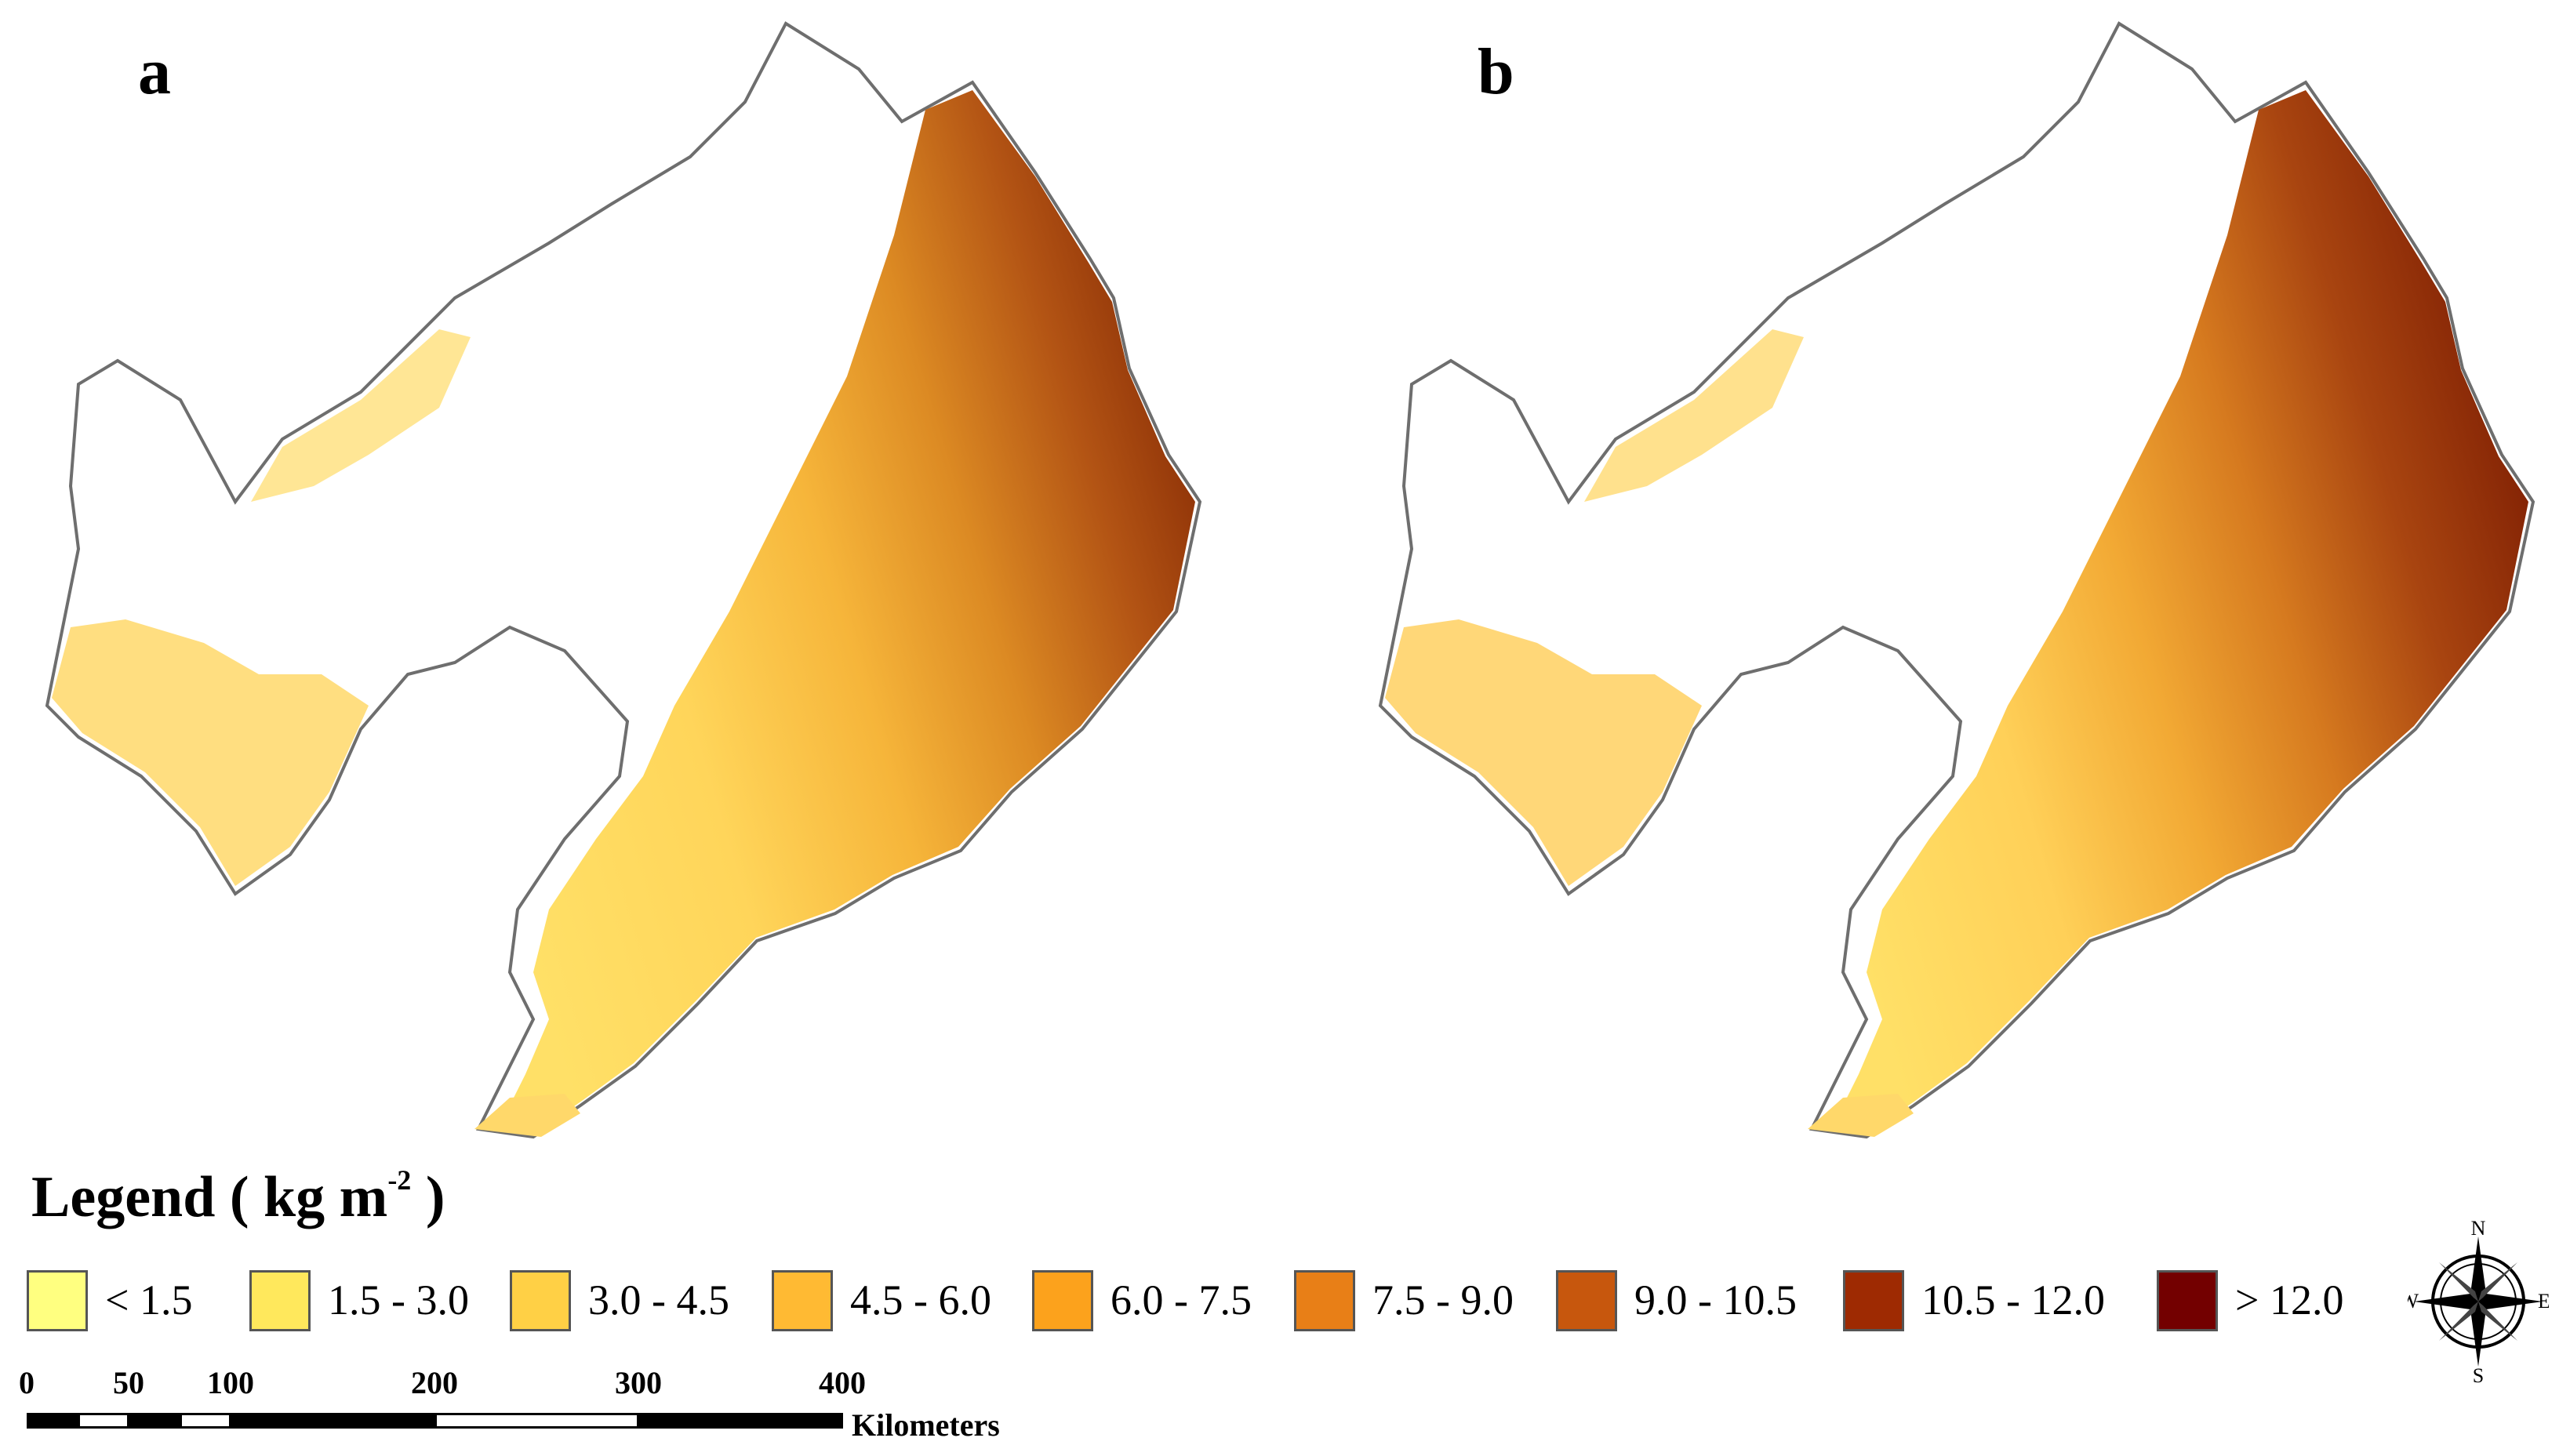  What do you see at coordinates (2446, 1301) in the screenshot?
I see `compass-point-w` at bounding box center [2446, 1301].